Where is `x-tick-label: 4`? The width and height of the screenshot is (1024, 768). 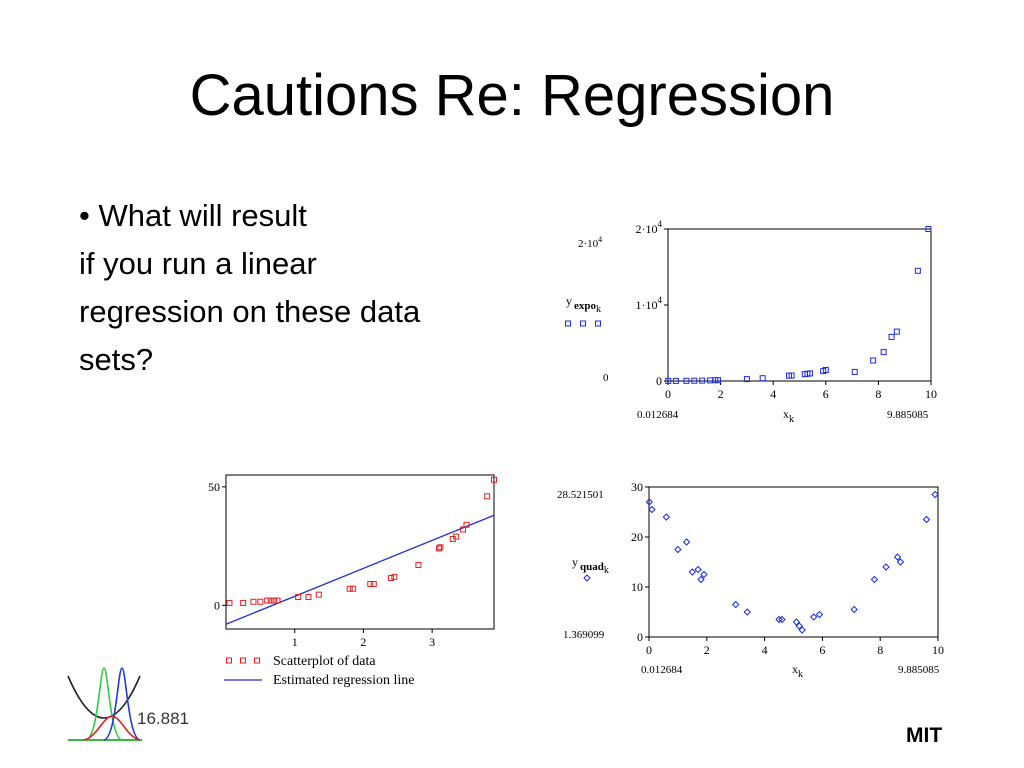
x-tick-label: 4 is located at coordinates (765, 650).